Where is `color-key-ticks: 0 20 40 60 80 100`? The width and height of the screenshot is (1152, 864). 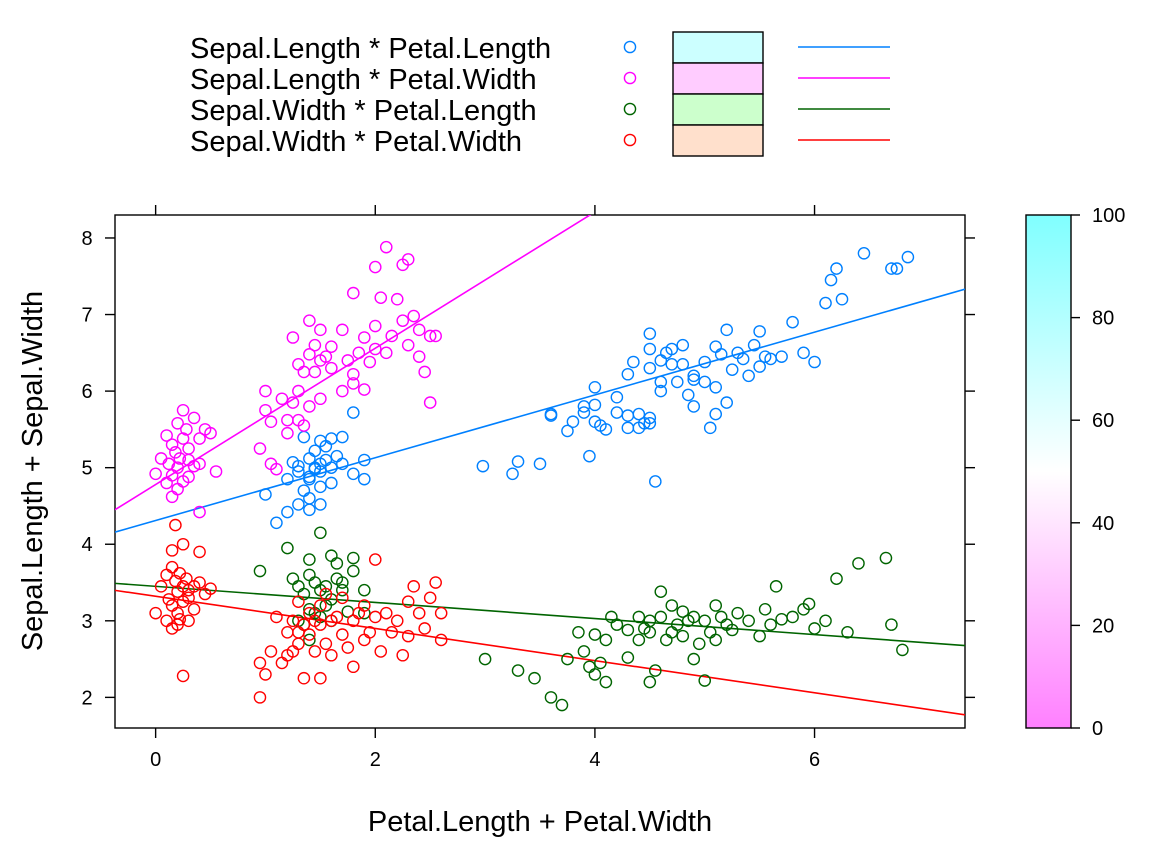
color-key-ticks: 0 20 40 60 80 100 is located at coordinates (1098, 472).